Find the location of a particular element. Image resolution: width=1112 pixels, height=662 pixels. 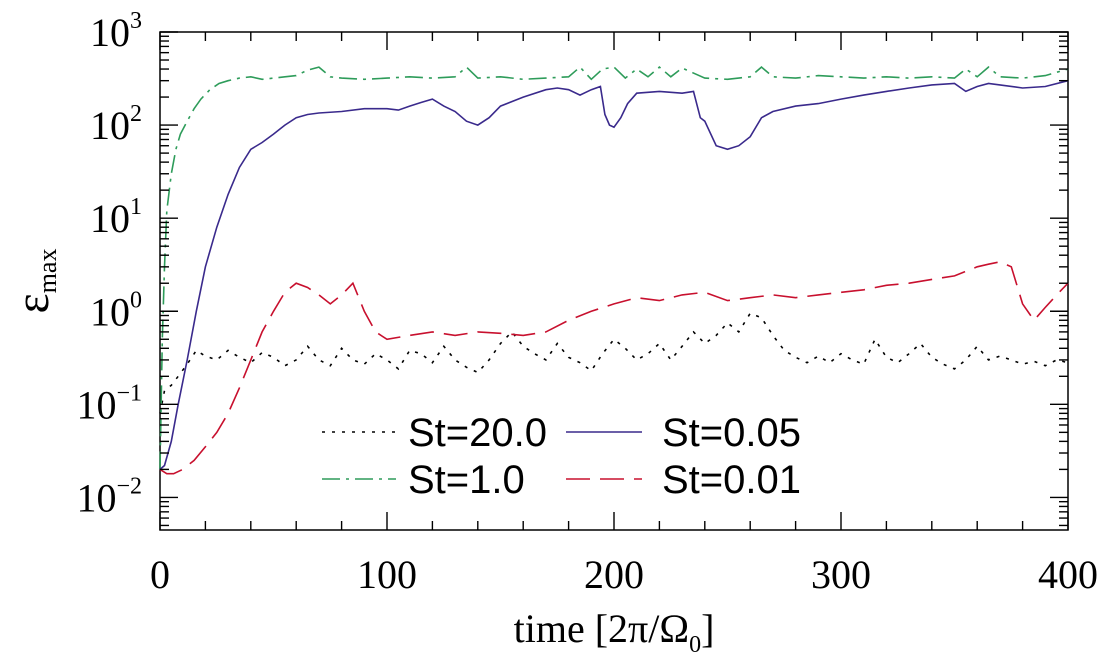

y-tick-label: 10¹ is located at coordinates (116, 217).